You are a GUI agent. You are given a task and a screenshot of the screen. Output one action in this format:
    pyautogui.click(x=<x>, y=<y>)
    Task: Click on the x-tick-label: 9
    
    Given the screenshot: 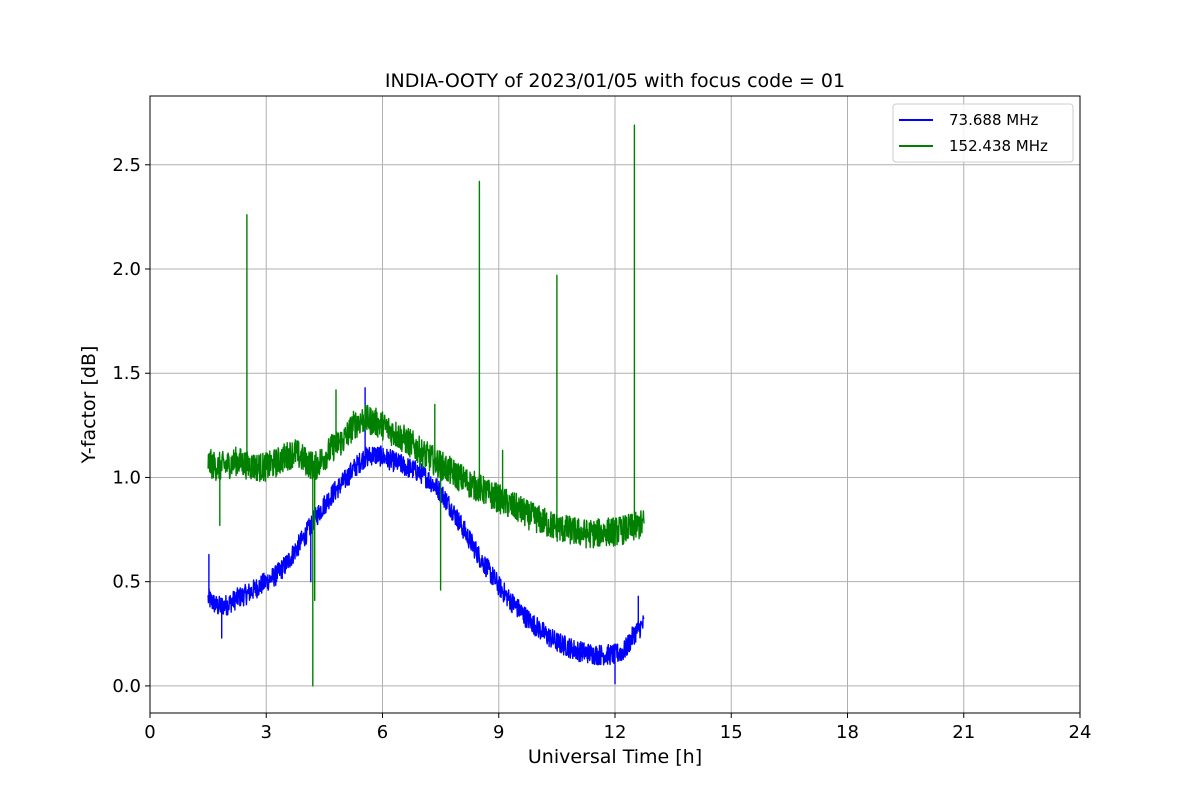 What is the action you would take?
    pyautogui.click(x=498, y=732)
    